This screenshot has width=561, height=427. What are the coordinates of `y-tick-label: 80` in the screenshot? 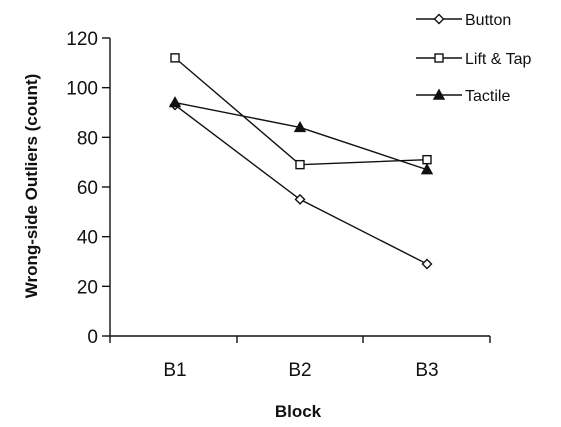 It's located at (87, 138).